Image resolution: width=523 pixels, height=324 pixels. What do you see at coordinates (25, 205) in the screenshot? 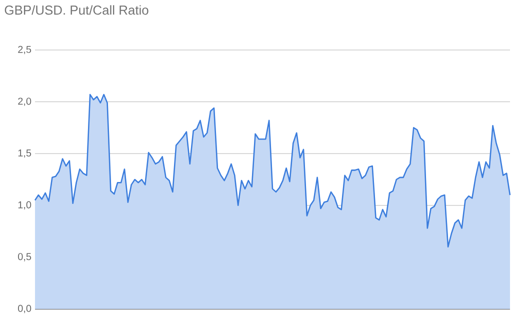
I see `y-tick-label: 1,0` at bounding box center [25, 205].